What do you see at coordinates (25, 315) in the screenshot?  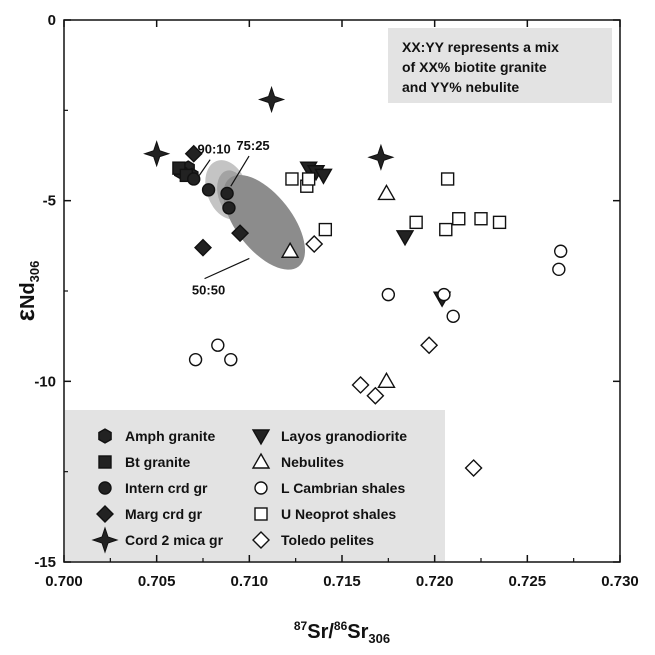 I see `y-axis-label-symbol: ε` at bounding box center [25, 315].